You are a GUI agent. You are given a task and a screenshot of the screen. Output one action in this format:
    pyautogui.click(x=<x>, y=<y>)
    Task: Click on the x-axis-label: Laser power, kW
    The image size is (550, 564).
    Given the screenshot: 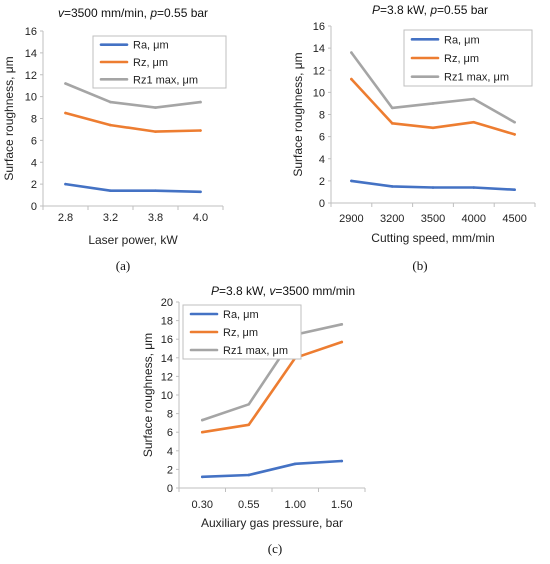 What is the action you would take?
    pyautogui.click(x=133, y=240)
    